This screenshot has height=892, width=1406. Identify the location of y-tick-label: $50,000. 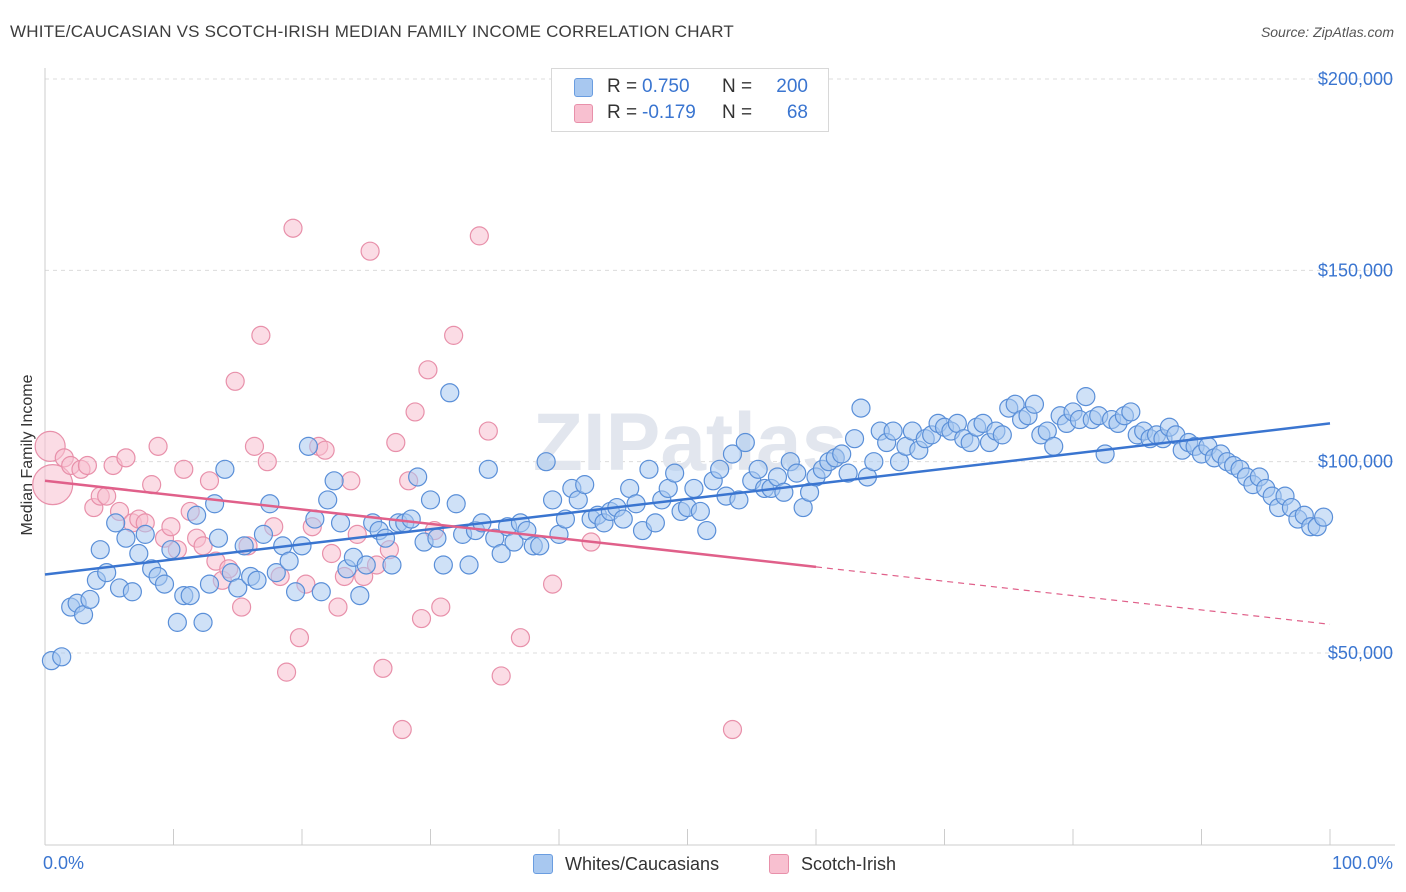
(1360, 653).